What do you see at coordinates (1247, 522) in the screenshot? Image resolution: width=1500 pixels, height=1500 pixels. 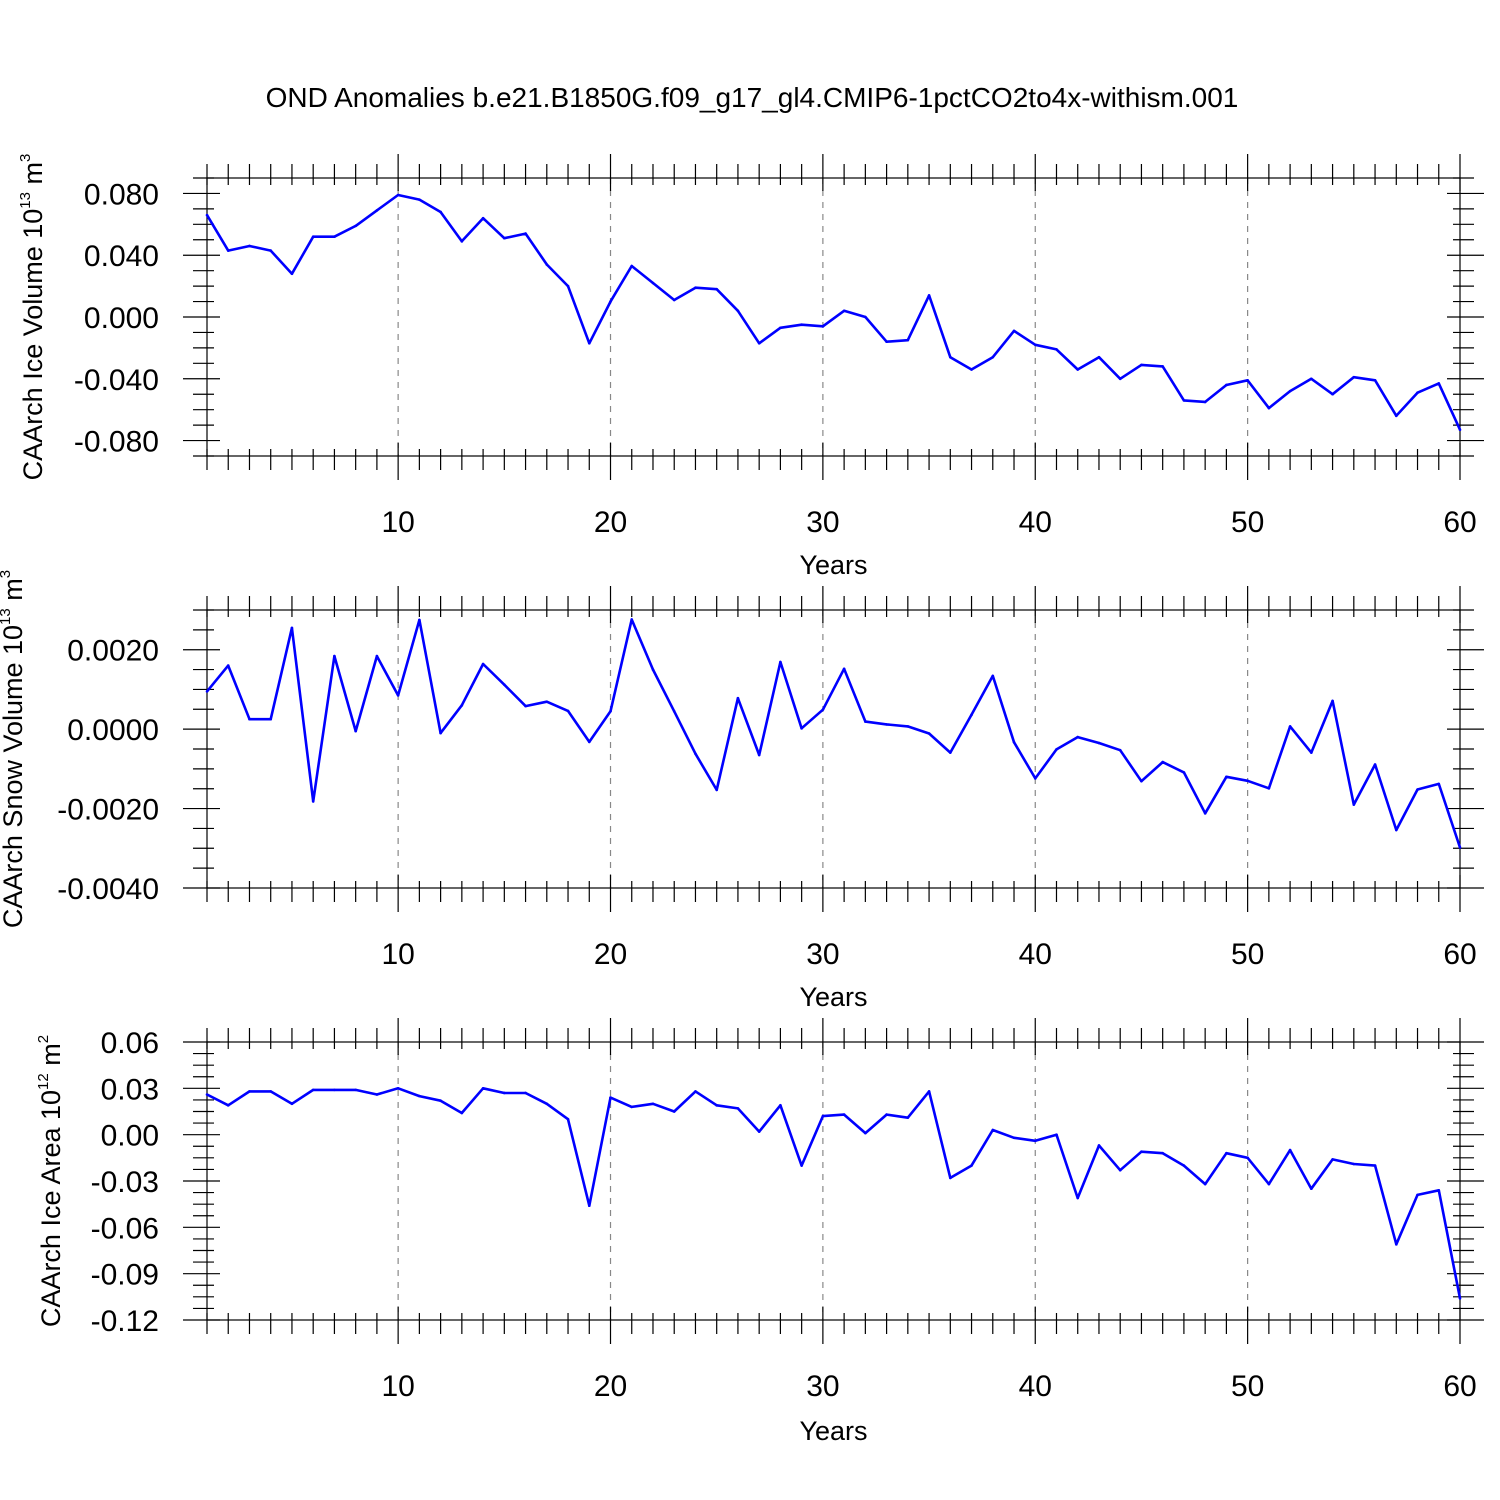 I see `x-tick-label: 50` at bounding box center [1247, 522].